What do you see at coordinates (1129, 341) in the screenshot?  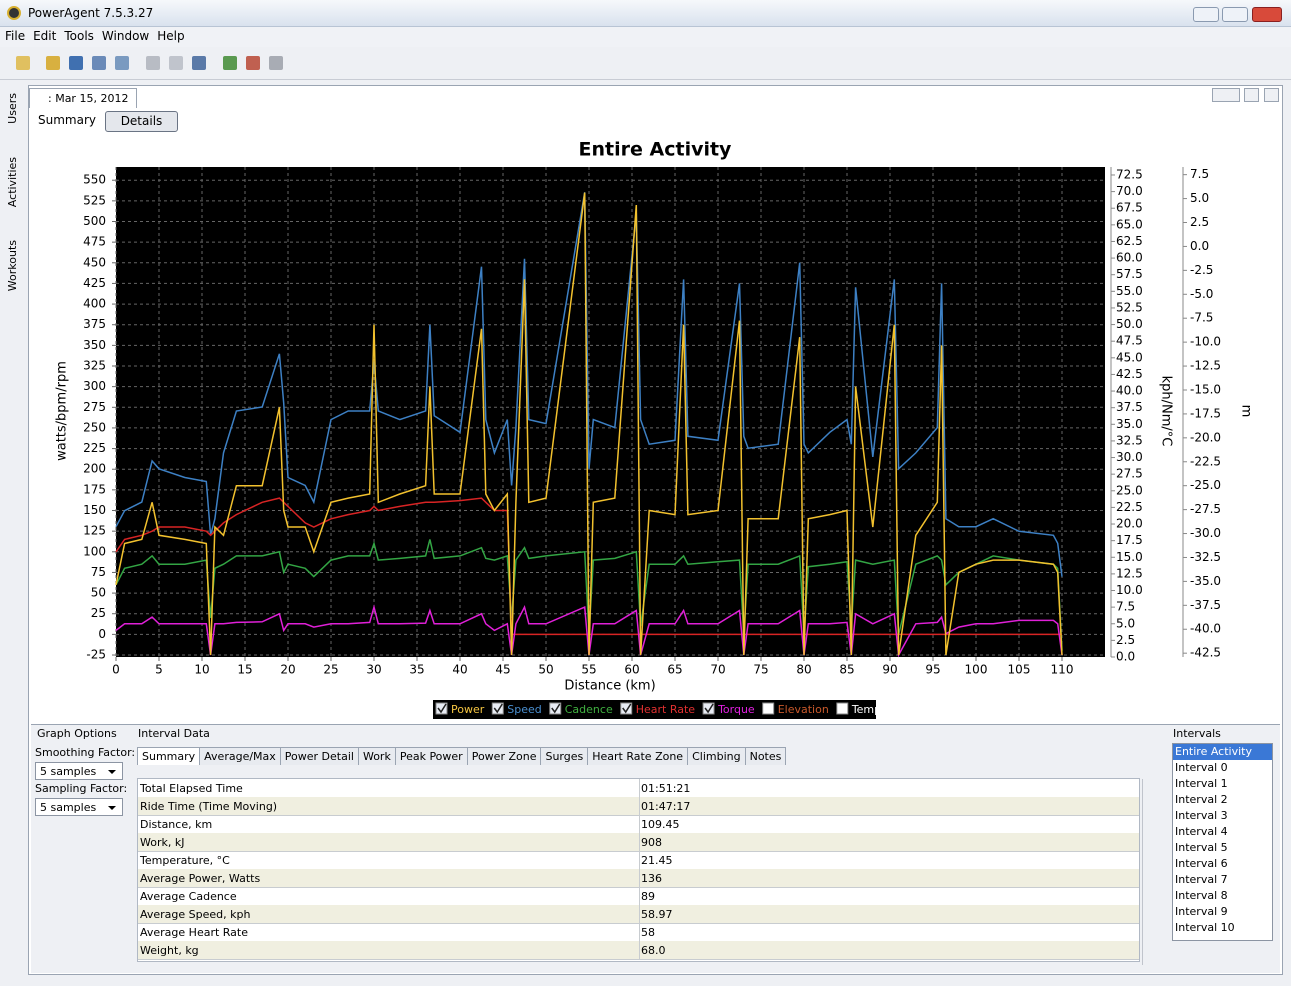 I see `y2-tick-label: 47.5` at bounding box center [1129, 341].